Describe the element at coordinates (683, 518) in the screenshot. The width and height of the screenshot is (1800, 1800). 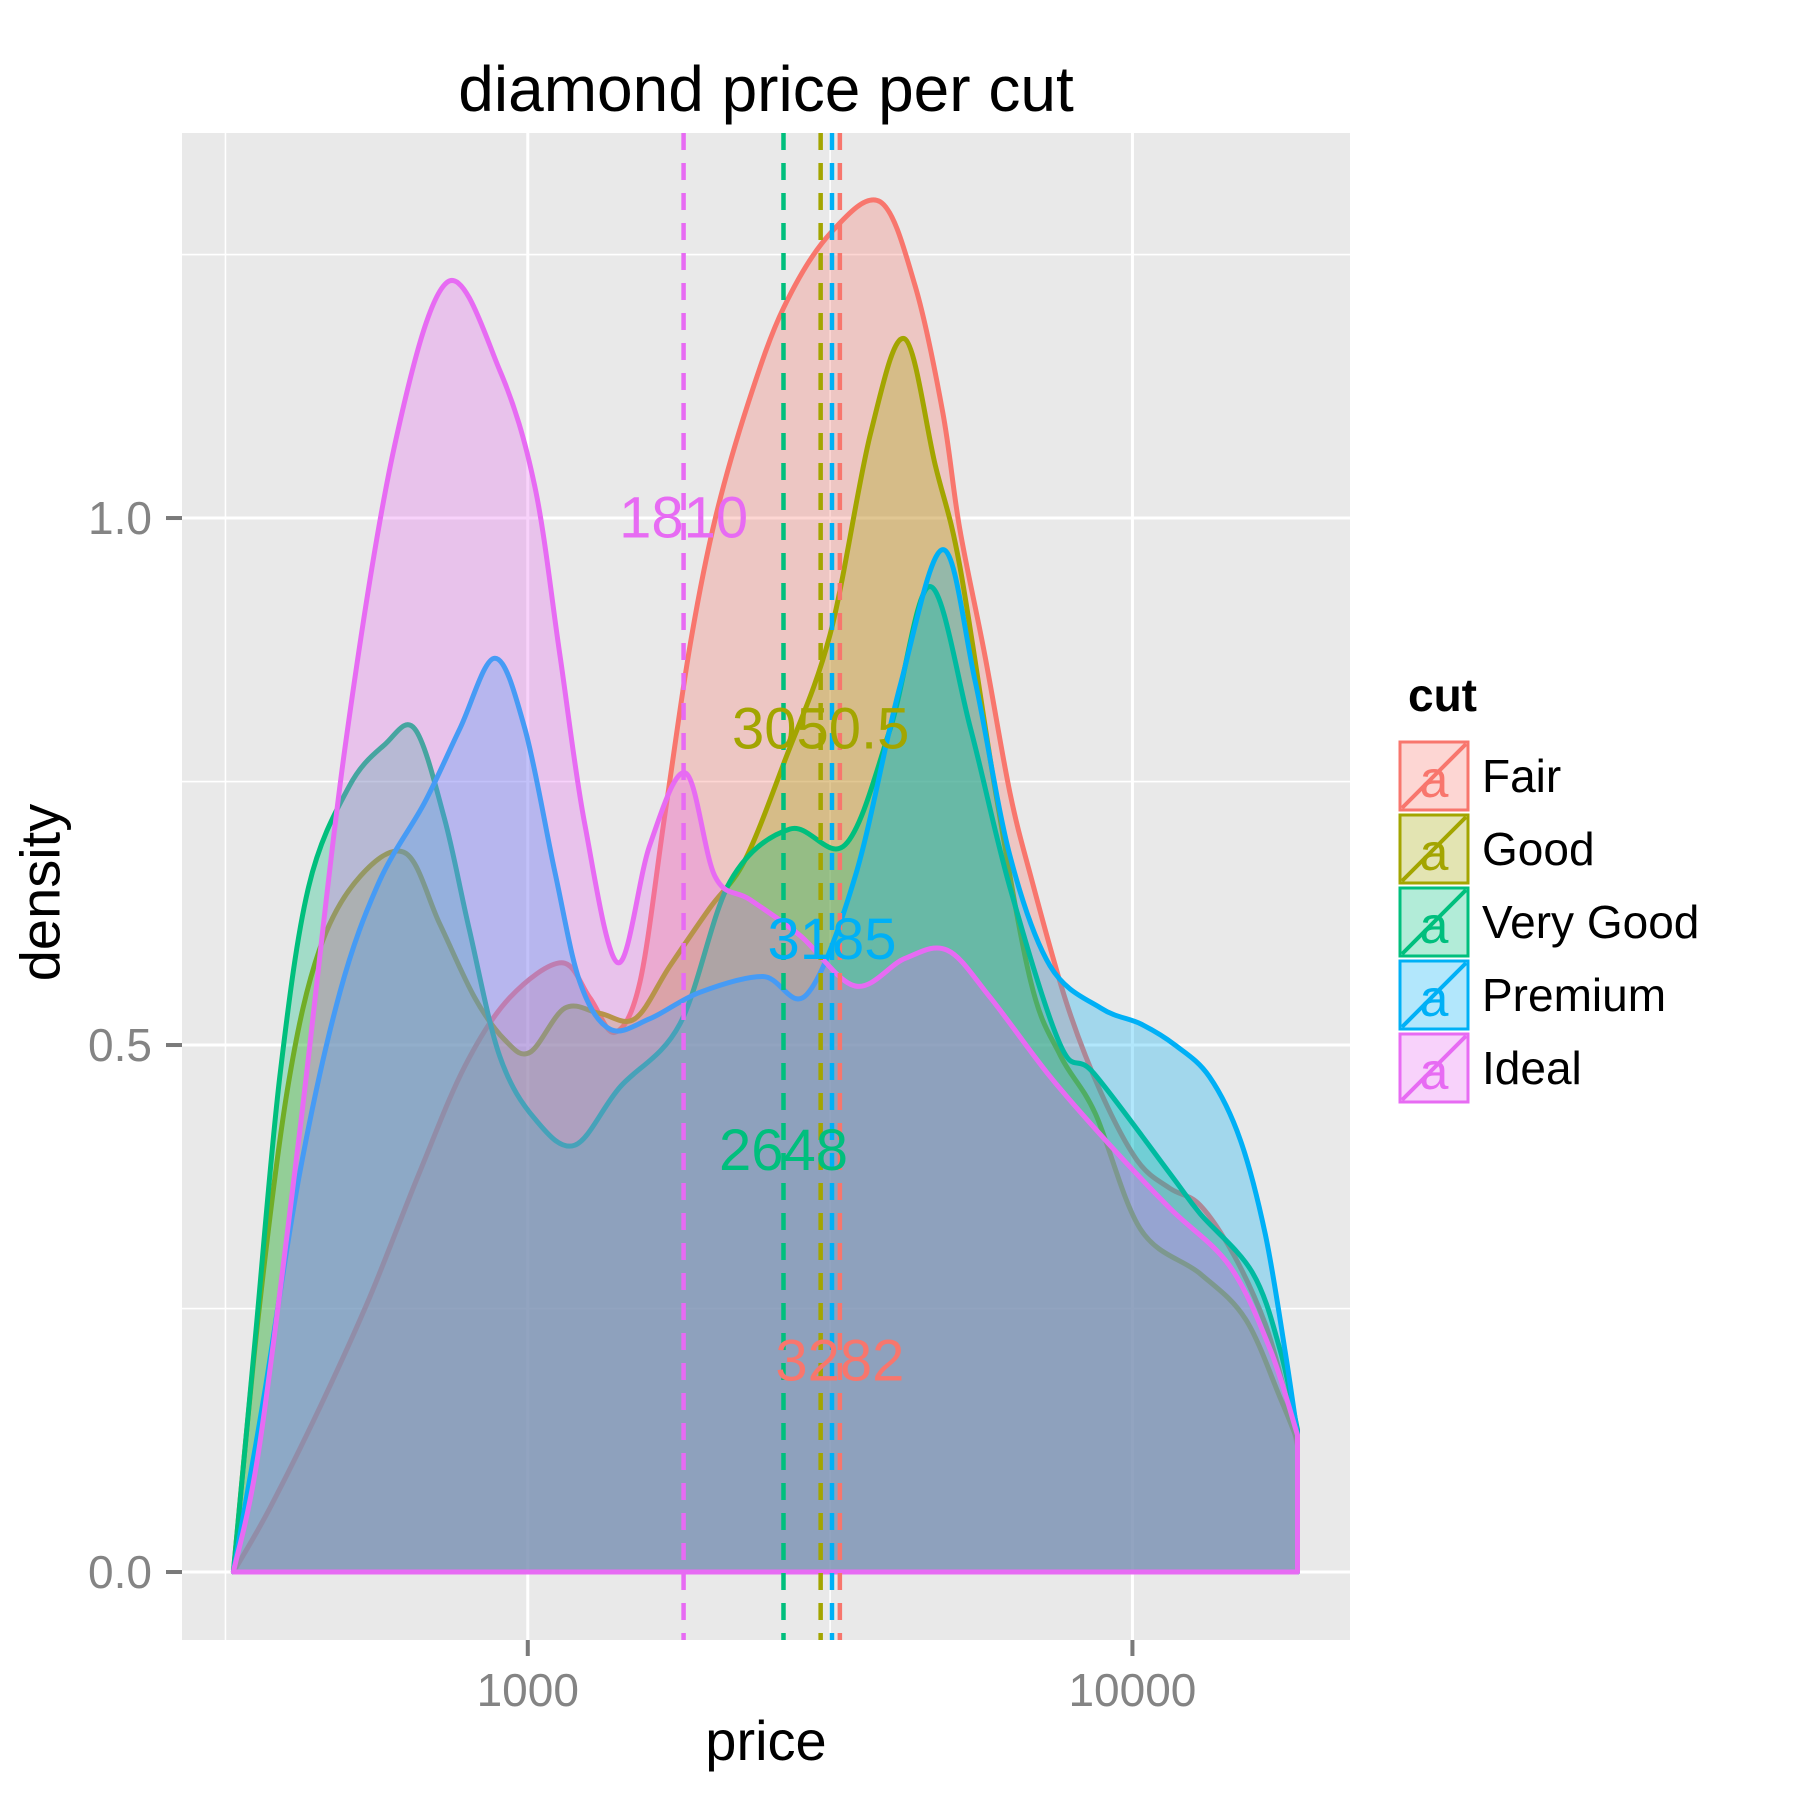
I see `median-label-ideal: 1810` at that location.